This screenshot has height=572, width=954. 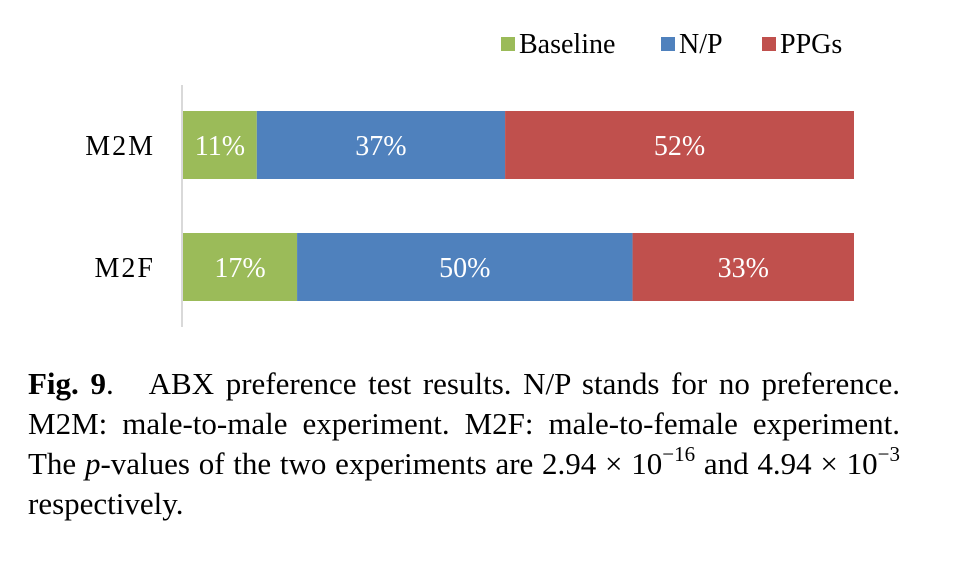 I want to click on bar-ppgs-m2m, so click(x=679, y=145).